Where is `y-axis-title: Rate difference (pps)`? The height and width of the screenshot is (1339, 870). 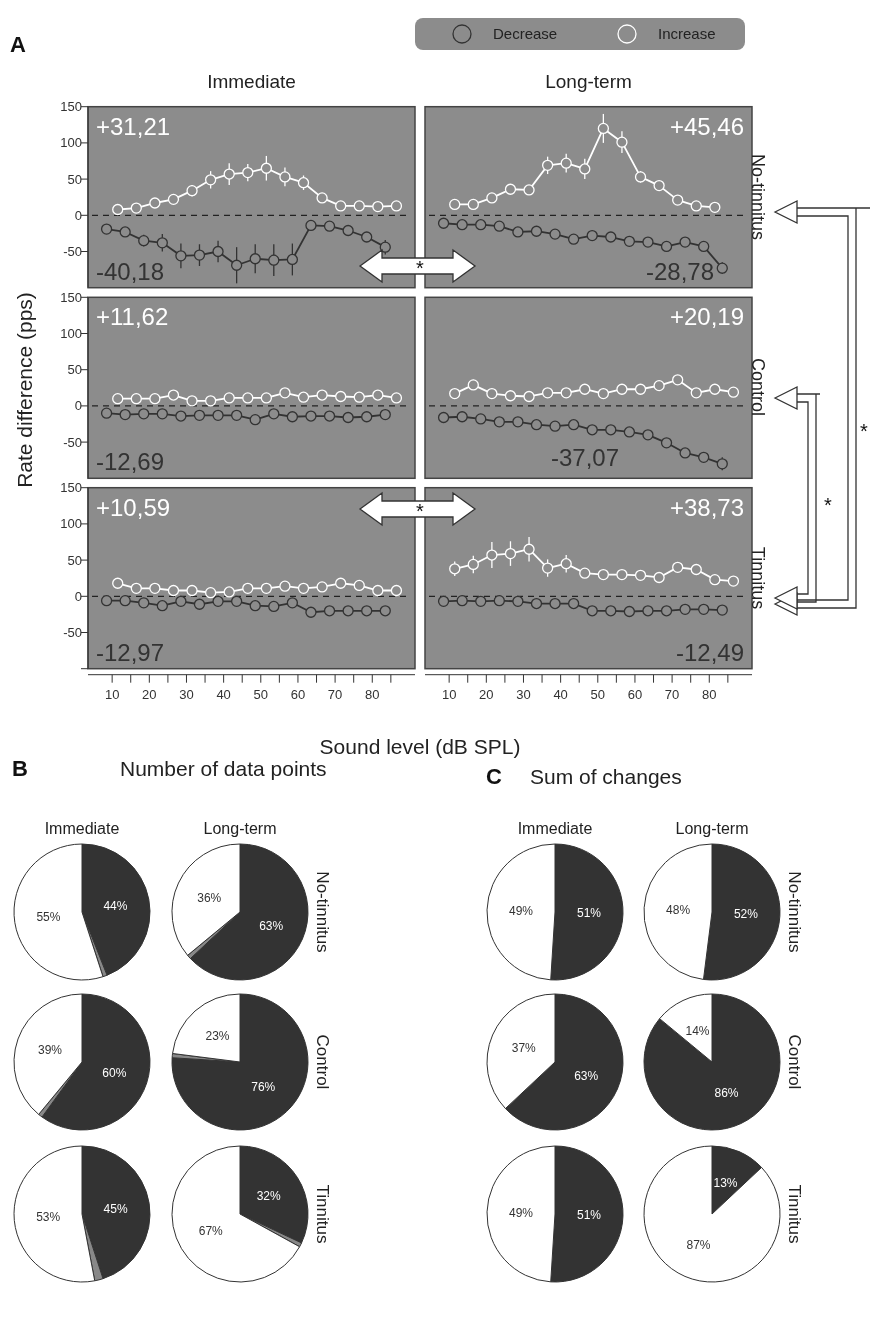
y-axis-title: Rate difference (pps) is located at coordinates (24, 390).